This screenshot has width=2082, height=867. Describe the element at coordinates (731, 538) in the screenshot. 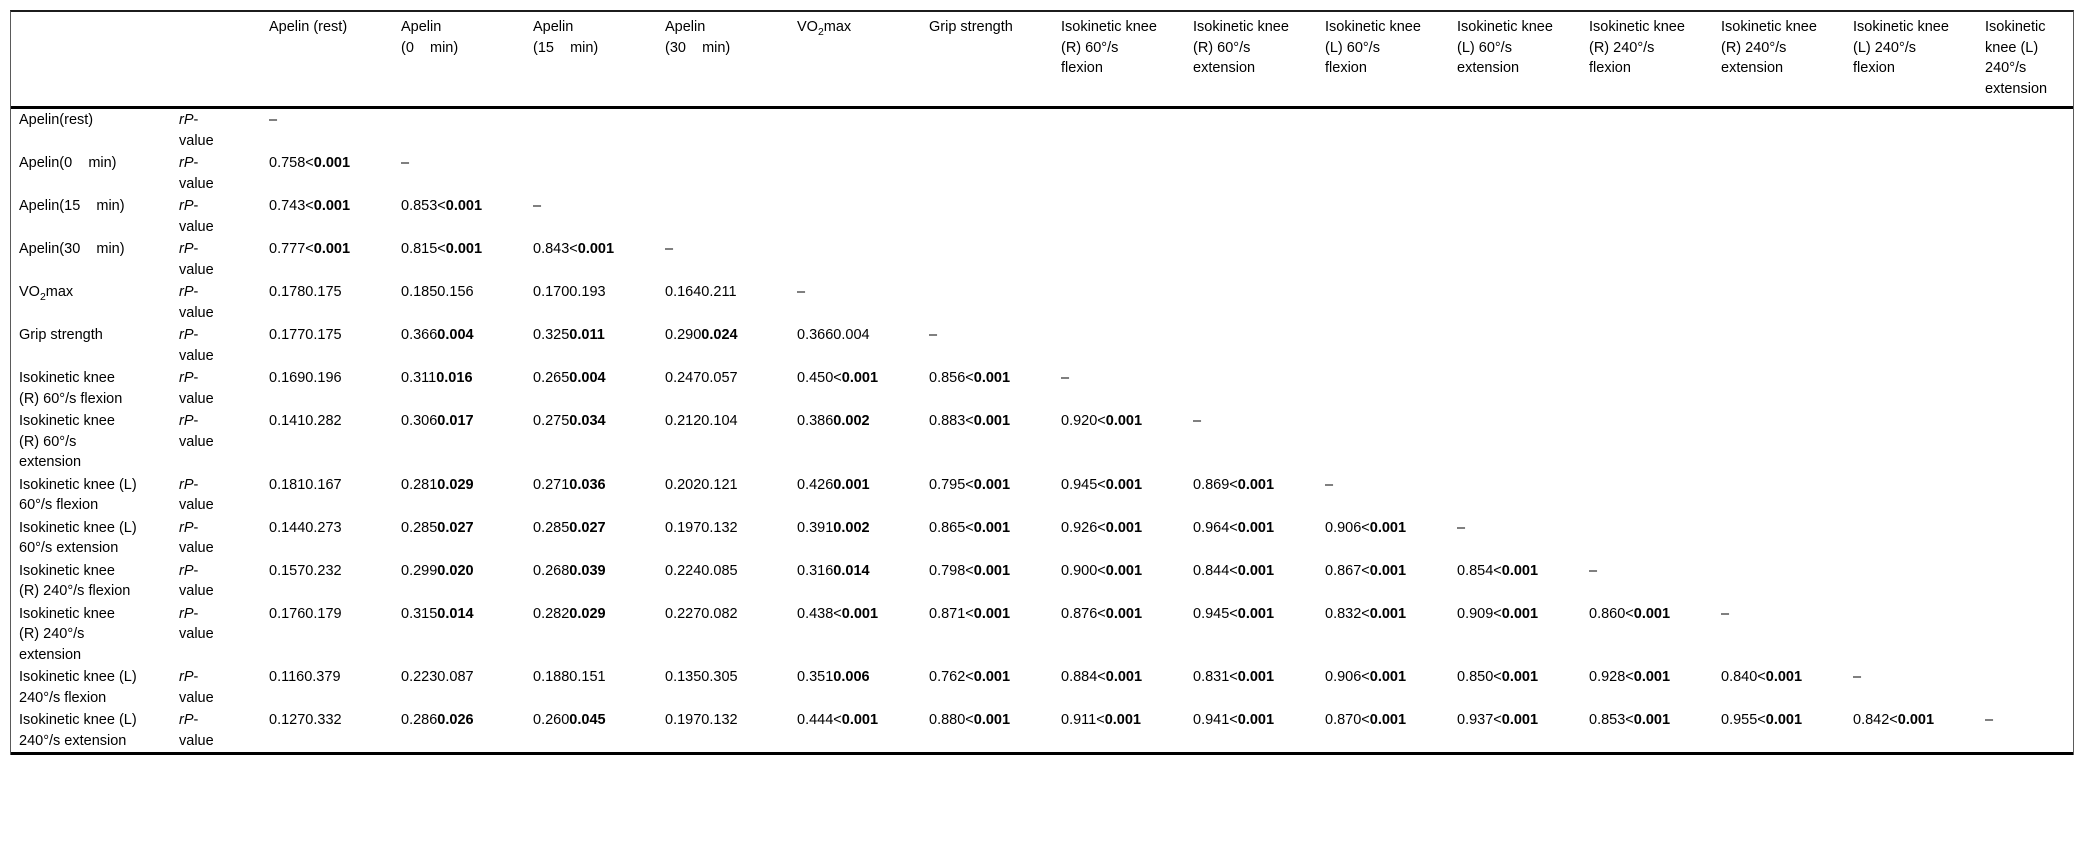

I see `r-p-cell: 0.1970.132` at that location.